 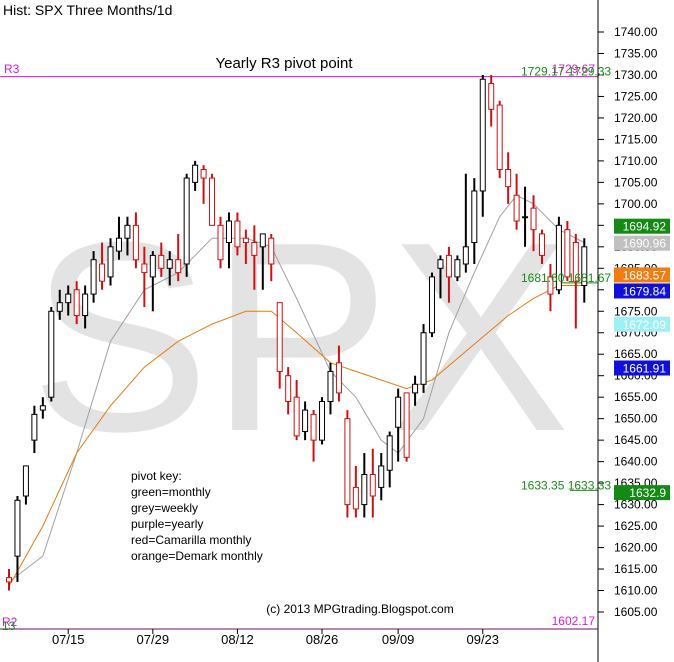 I want to click on date-tick-label: 08/12, so click(x=237, y=639).